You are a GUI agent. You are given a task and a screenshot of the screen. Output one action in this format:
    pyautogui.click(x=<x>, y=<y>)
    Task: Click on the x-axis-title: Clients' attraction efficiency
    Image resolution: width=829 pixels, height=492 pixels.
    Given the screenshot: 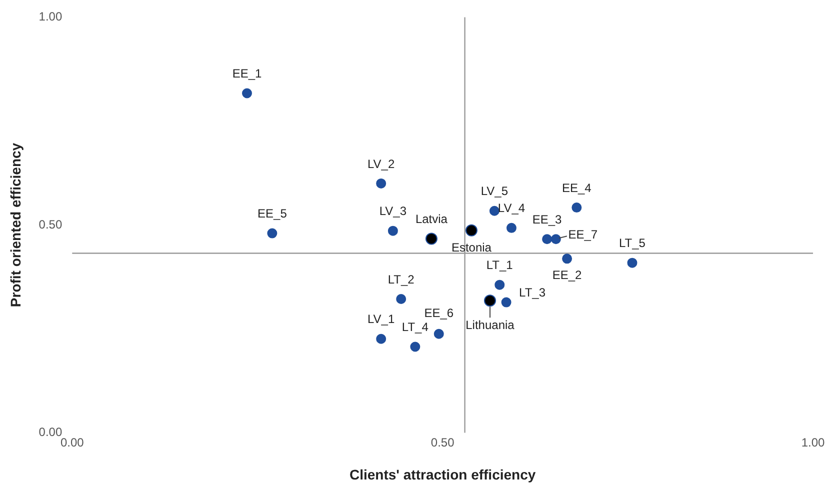 What is the action you would take?
    pyautogui.click(x=443, y=474)
    